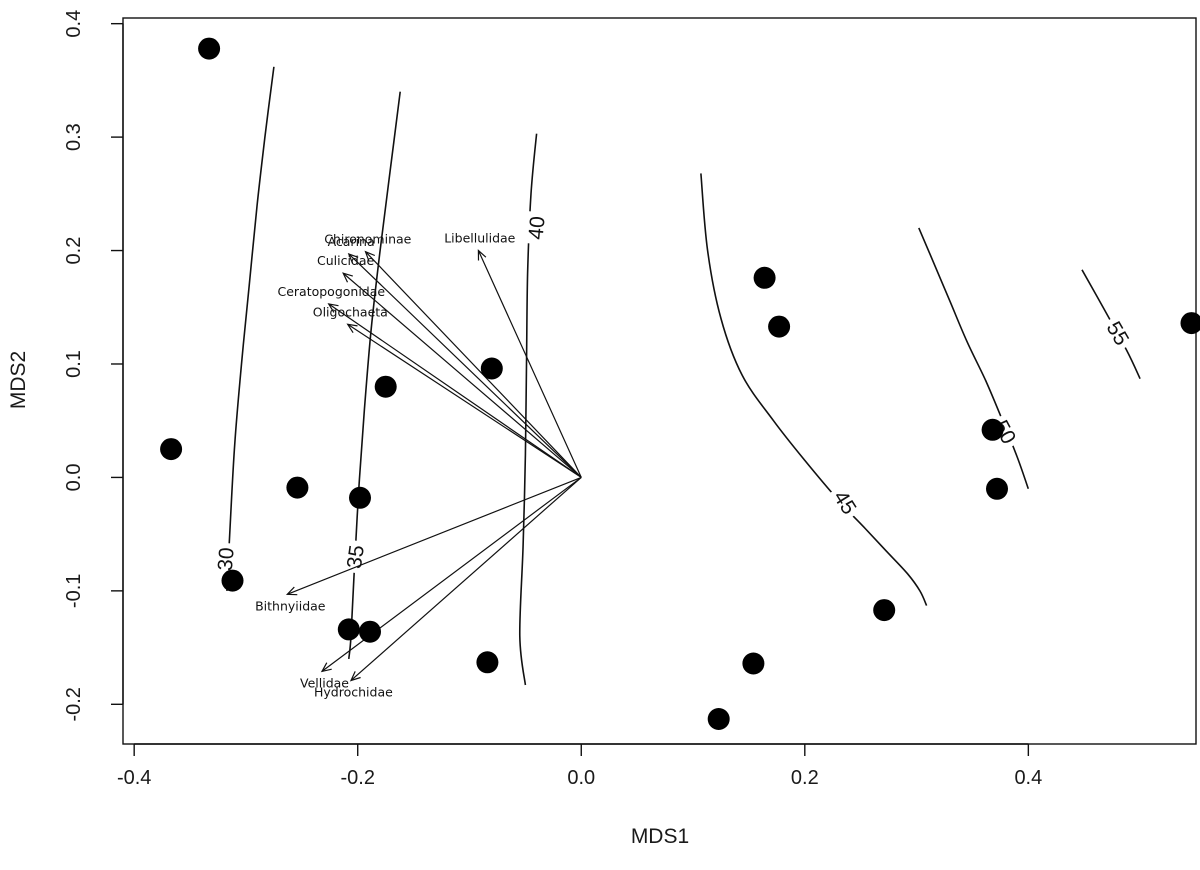 This screenshot has width=1200, height=870. What do you see at coordinates (660, 836) in the screenshot?
I see `x-axis-title: MDS1` at bounding box center [660, 836].